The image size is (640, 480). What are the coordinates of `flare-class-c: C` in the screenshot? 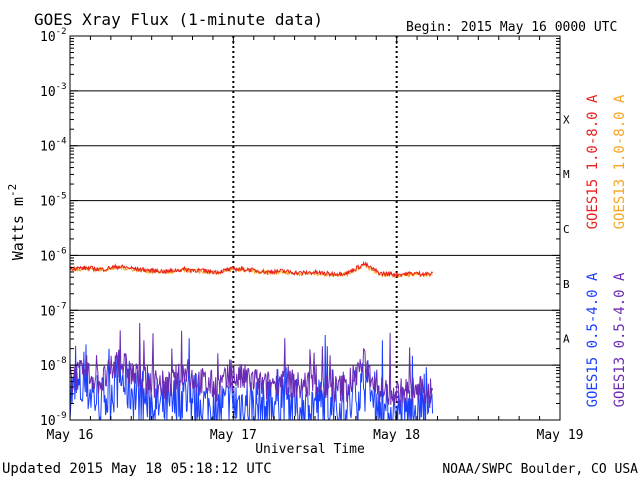 It's located at (566, 229).